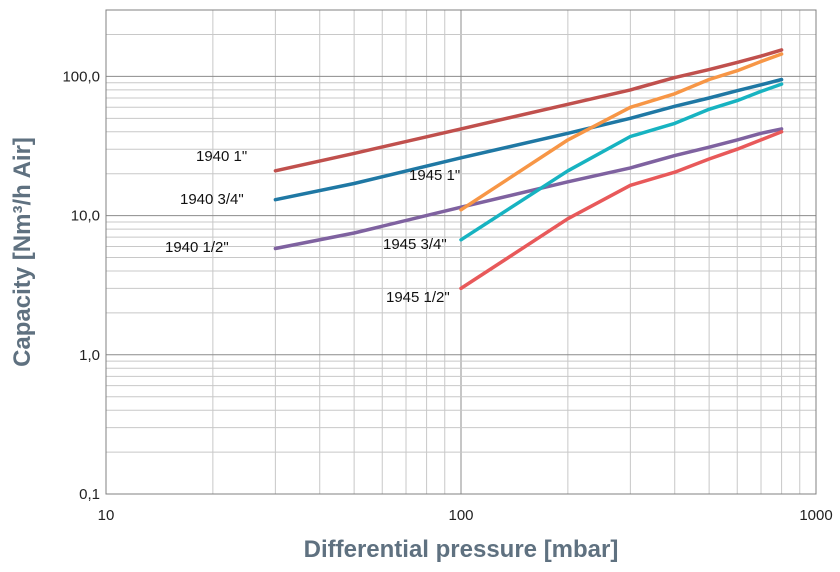  What do you see at coordinates (221, 156) in the screenshot?
I see `series-label: 1940 1"` at bounding box center [221, 156].